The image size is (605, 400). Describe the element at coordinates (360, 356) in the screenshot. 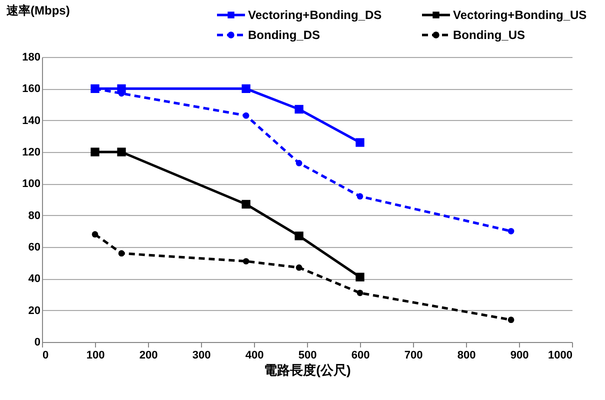

I see `x-tick-label: 600` at that location.